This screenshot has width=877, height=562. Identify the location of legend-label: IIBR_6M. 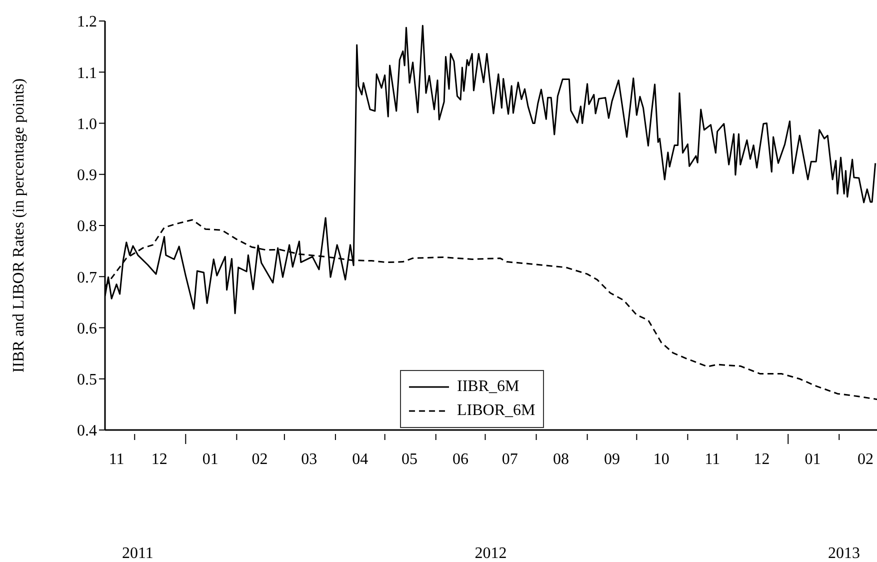
(488, 387).